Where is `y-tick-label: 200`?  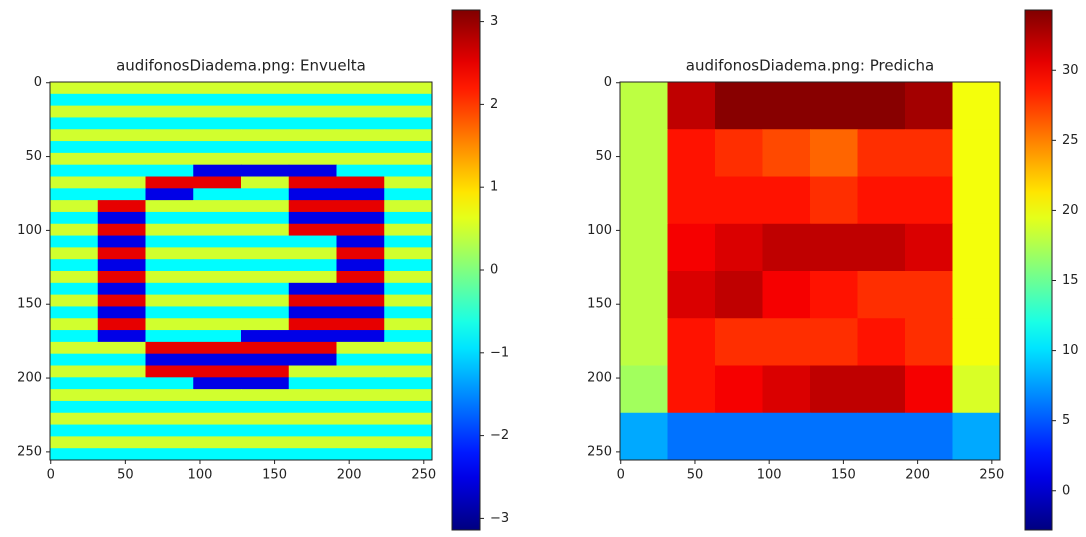 y-tick-label: 200 is located at coordinates (29, 378).